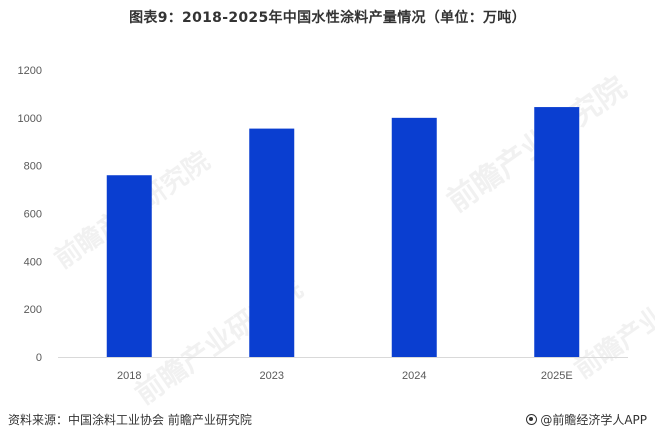 This screenshot has height=438, width=655. I want to click on y-tick-label: 400, so click(33, 262).